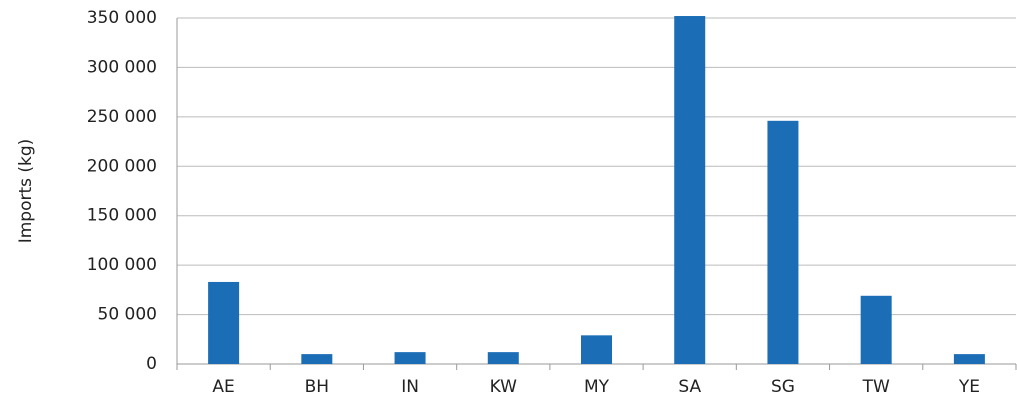  I want to click on x-tick-label: MY, so click(597, 387).